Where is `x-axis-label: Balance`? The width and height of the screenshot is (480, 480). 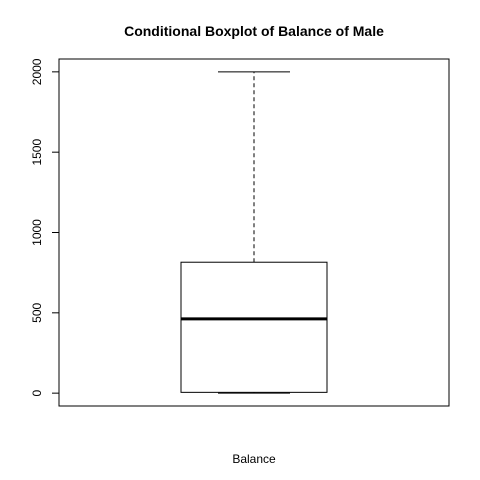 x-axis-label: Balance is located at coordinates (254, 459).